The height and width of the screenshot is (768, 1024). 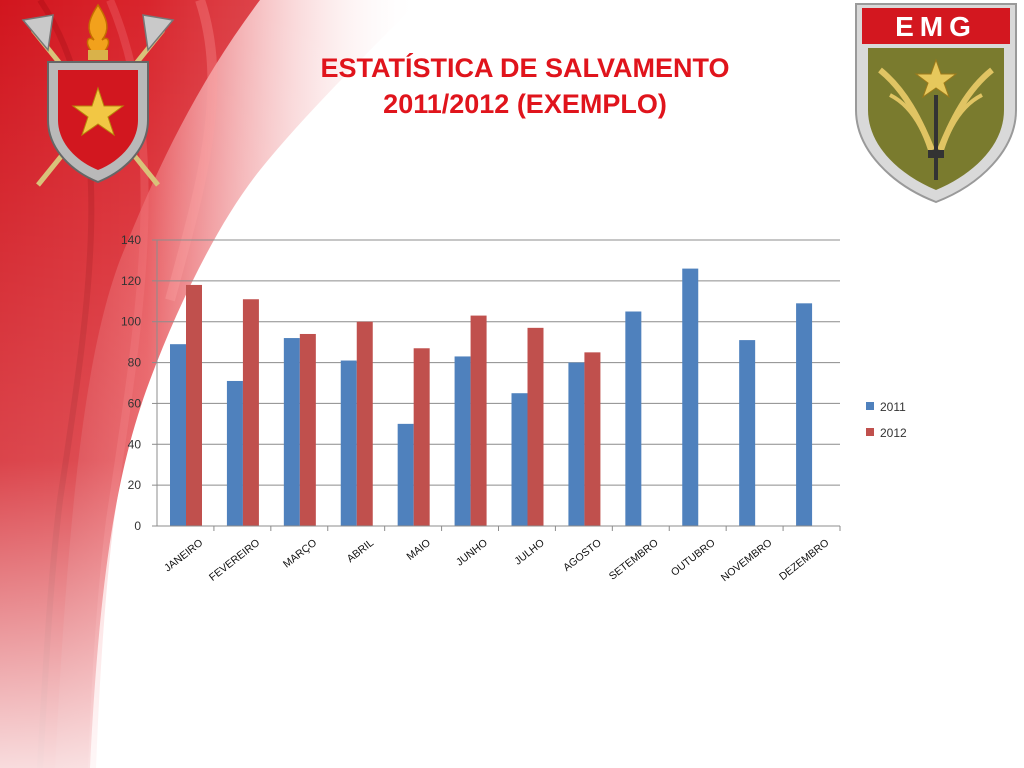 What do you see at coordinates (291, 432) in the screenshot?
I see `bar-2011-março` at bounding box center [291, 432].